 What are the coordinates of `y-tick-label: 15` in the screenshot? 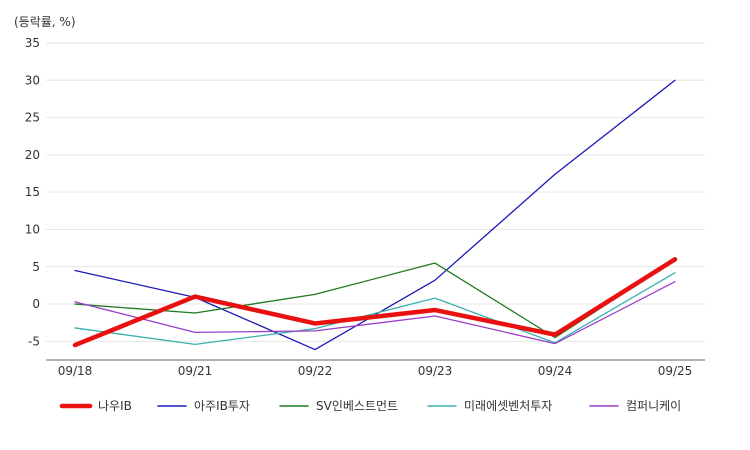 It's located at (32, 192).